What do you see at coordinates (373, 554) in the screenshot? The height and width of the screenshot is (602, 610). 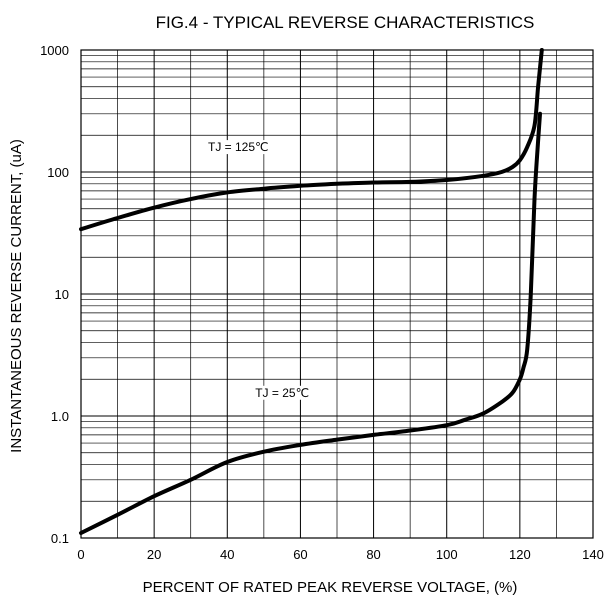 I see `x-tick-label: 80` at bounding box center [373, 554].